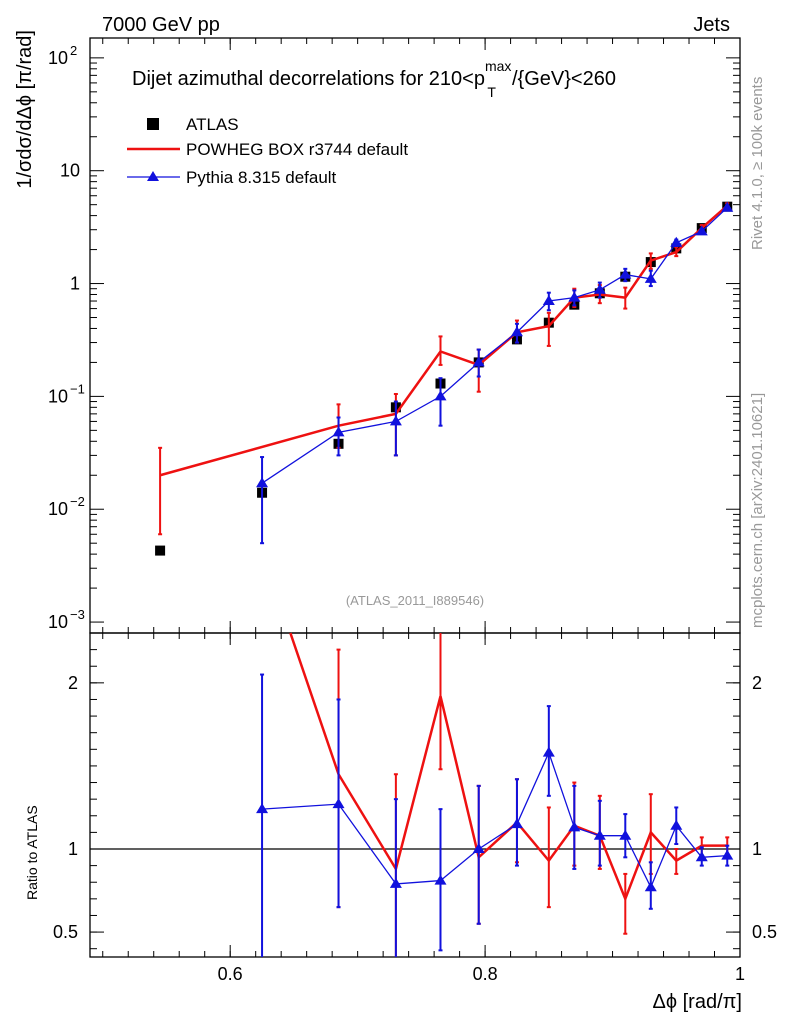 The height and width of the screenshot is (1024, 786). What do you see at coordinates (77, 501) in the screenshot?
I see `y-tick-exponent: −2` at bounding box center [77, 501].